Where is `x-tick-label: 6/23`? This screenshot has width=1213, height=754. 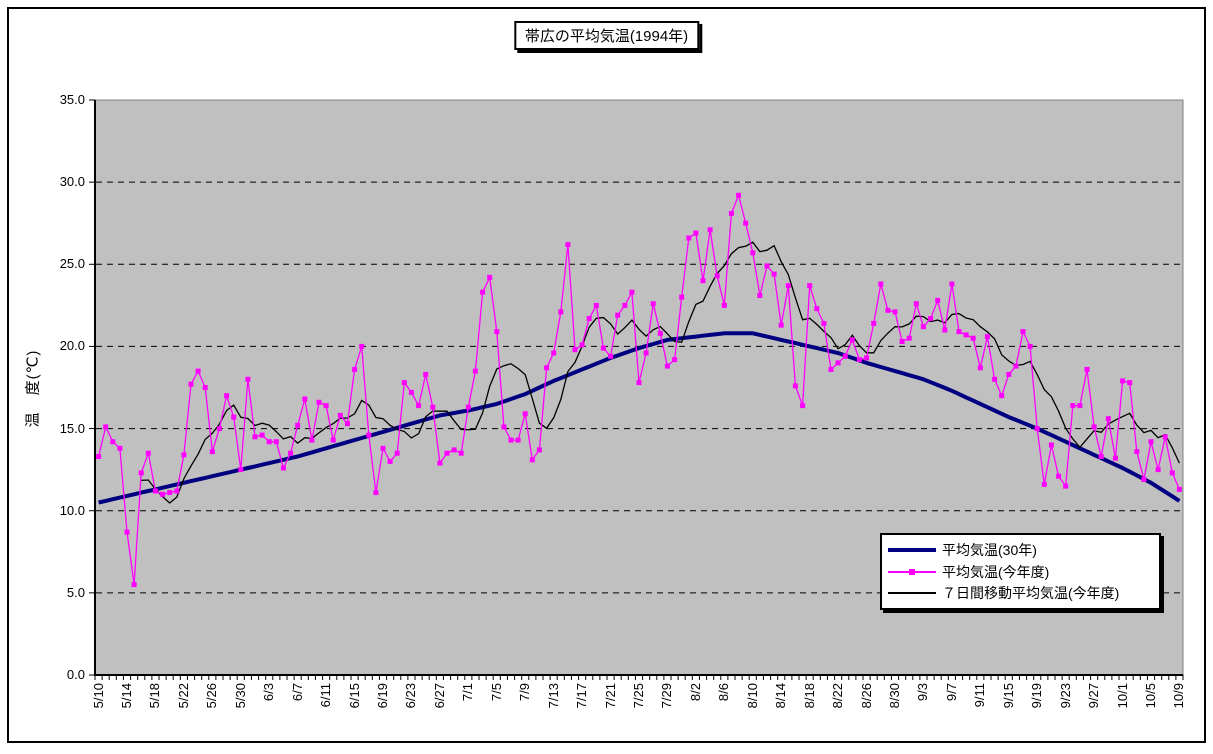
x-tick-label: 6/23 is located at coordinates (411, 696).